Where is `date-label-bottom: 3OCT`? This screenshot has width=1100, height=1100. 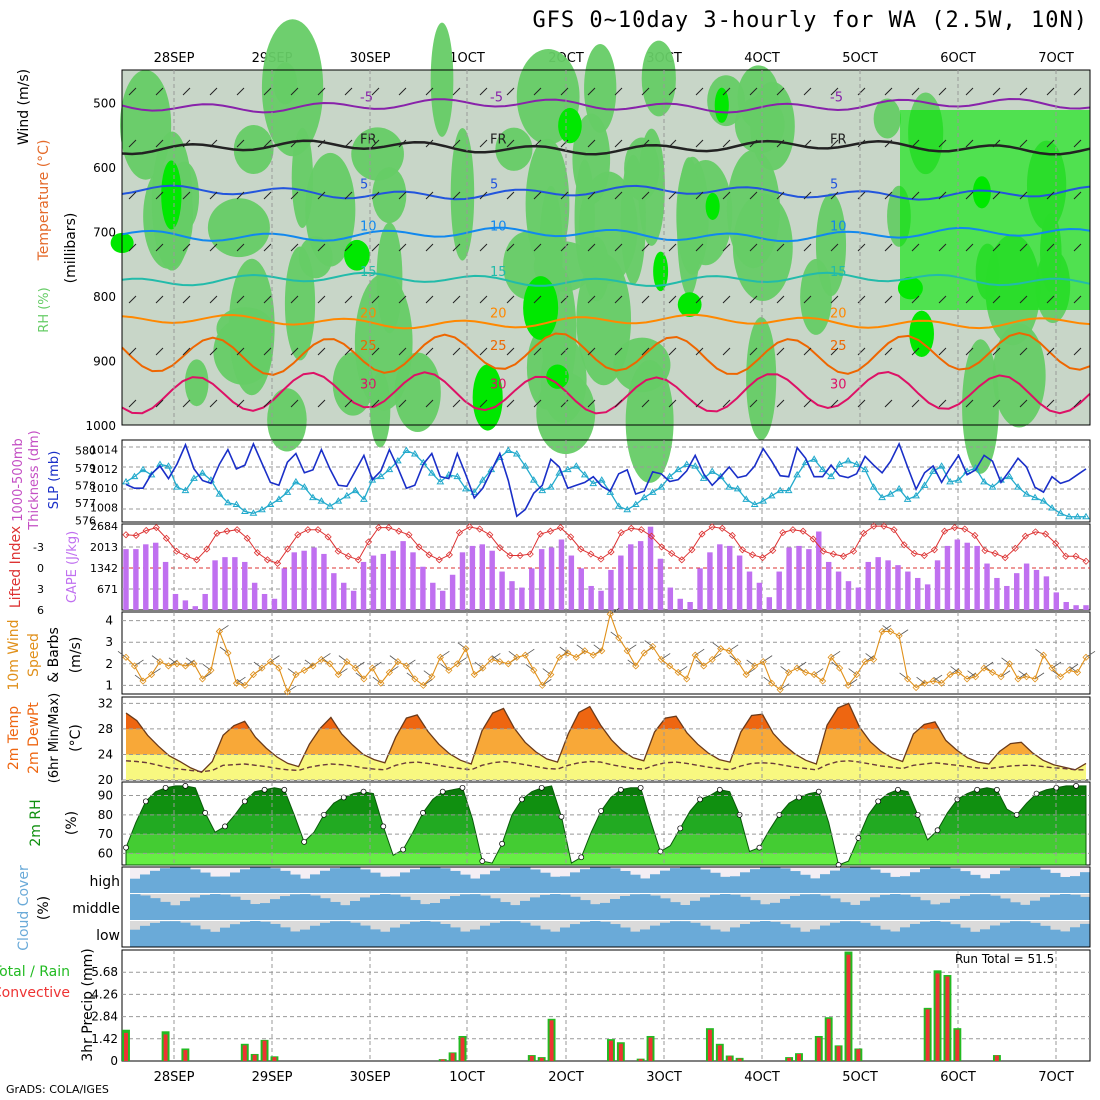 date-label-bottom: 3OCT is located at coordinates (664, 1077).